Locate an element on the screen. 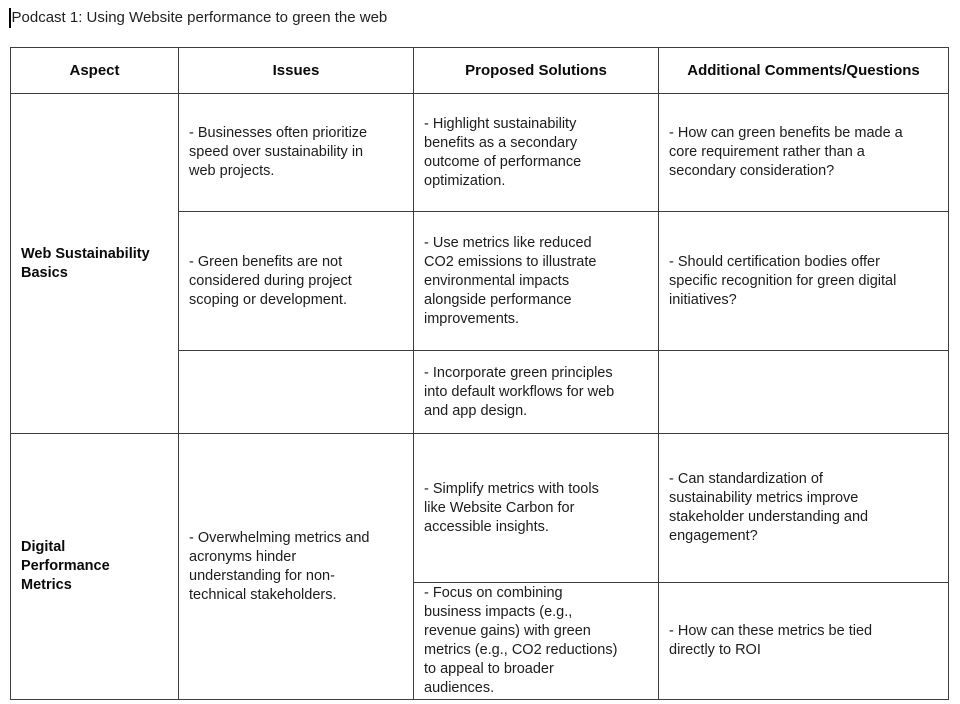 The image size is (960, 704). column-header-issues: Issues is located at coordinates (296, 70).